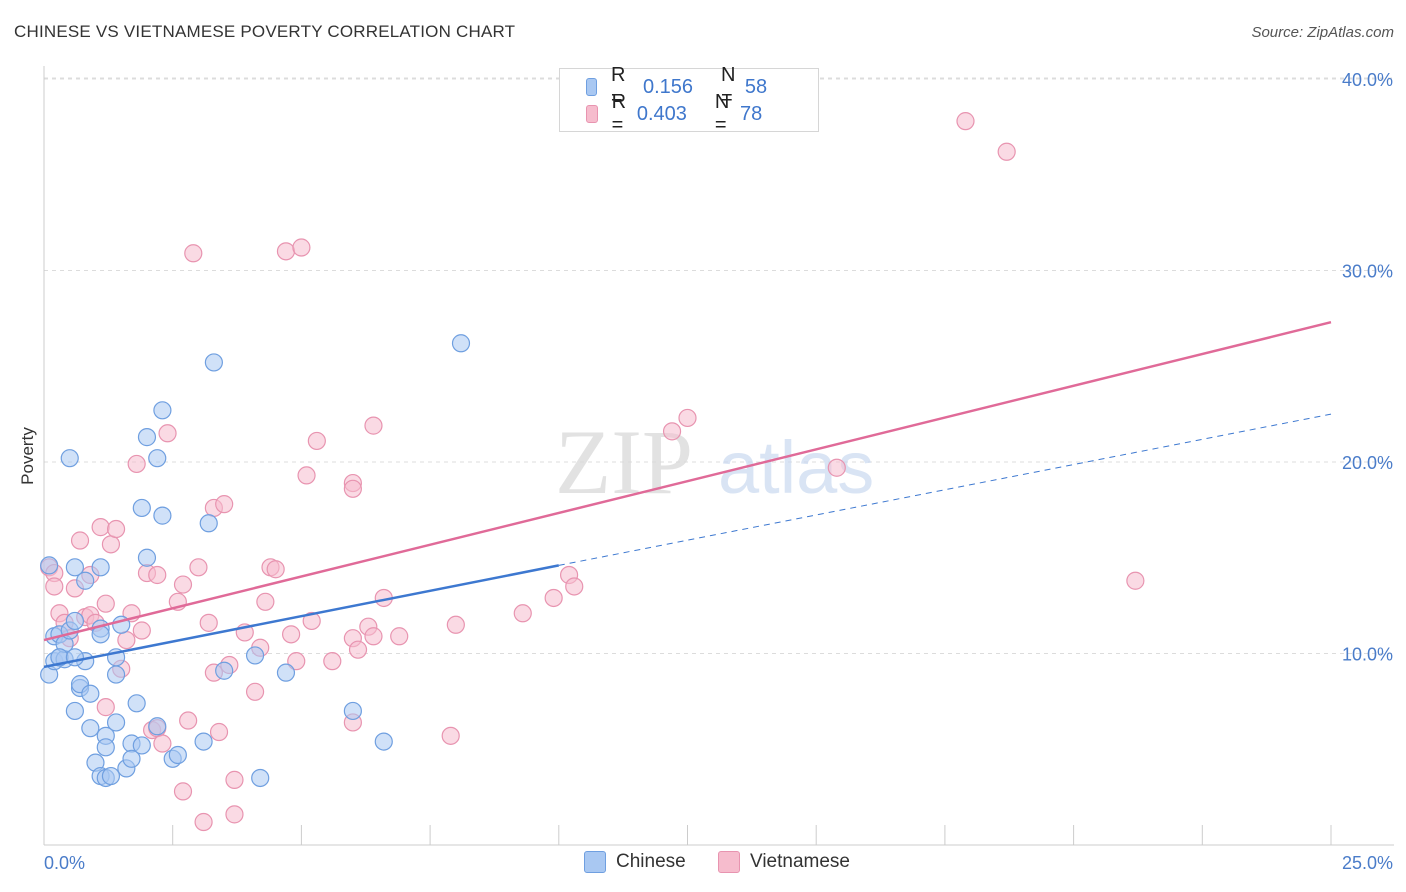 This screenshot has height=892, width=1406. I want to click on series-legend: Chinese Vietnamese, so click(703, 864).